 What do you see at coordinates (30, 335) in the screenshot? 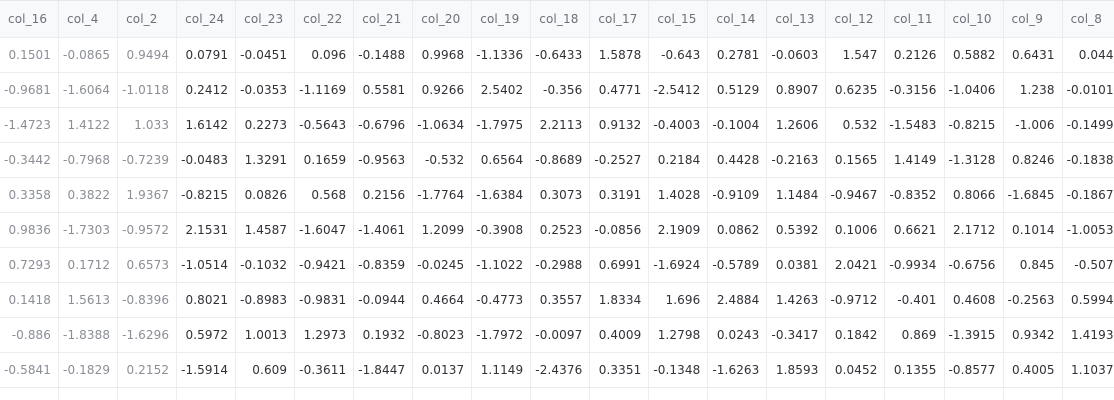
I see `table-cell: -0.886` at bounding box center [30, 335].